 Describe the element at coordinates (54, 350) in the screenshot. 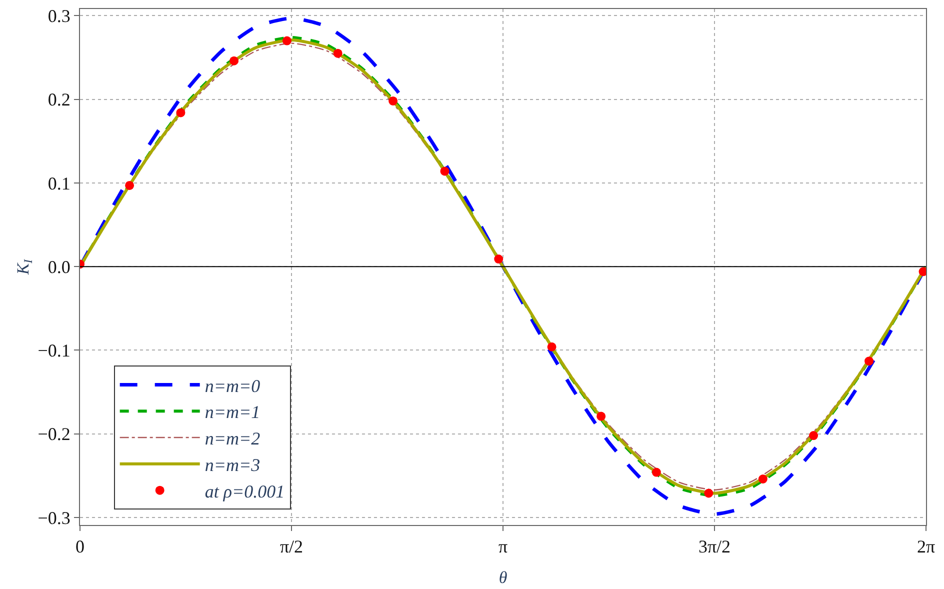

I see `y-tick-label: −0.1` at that location.